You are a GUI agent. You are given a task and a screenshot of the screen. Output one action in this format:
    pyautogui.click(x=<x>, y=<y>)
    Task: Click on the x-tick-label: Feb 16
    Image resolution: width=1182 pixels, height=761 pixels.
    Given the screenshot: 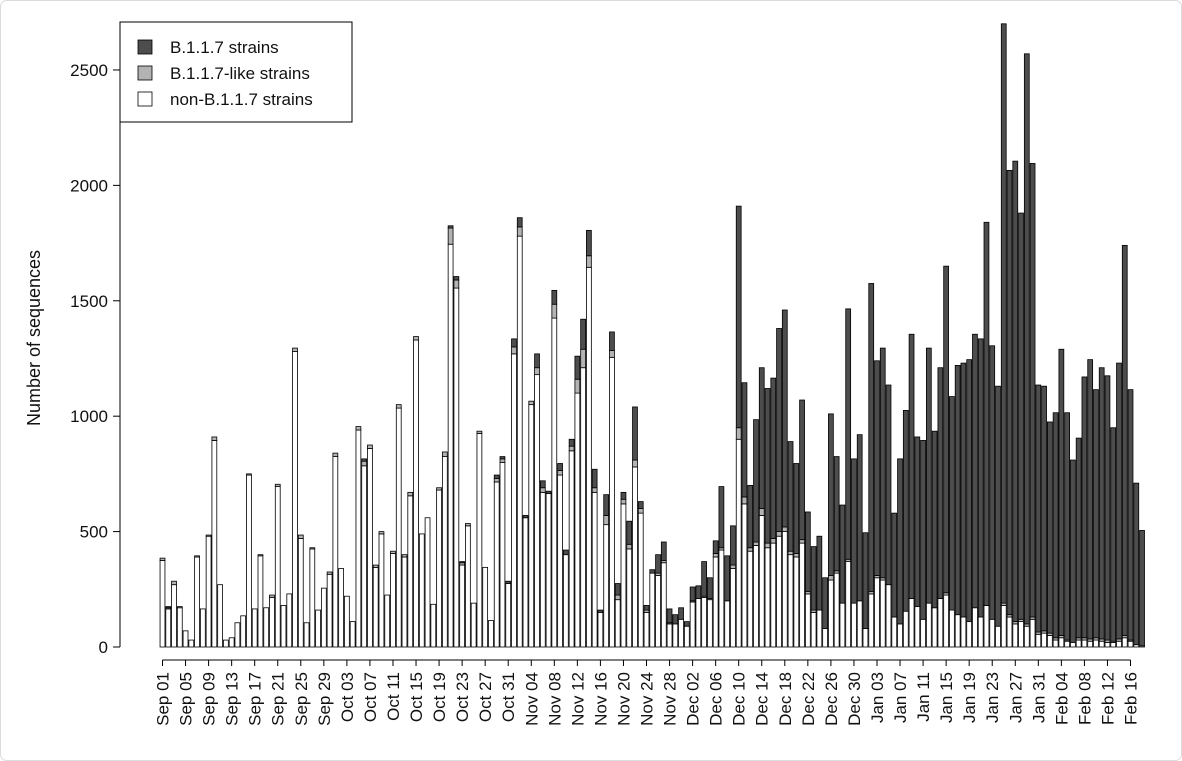 What is the action you would take?
    pyautogui.click(x=1131, y=698)
    